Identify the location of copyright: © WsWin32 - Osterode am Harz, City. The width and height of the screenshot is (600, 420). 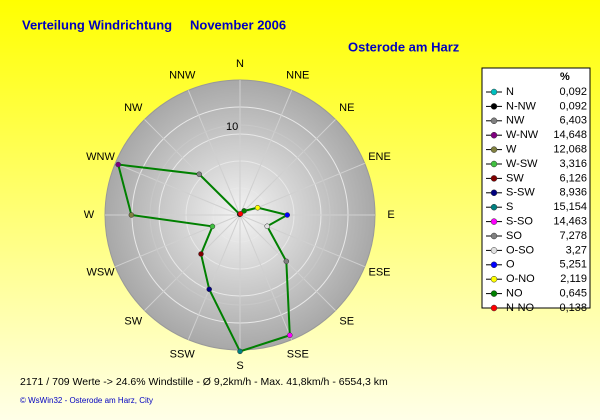
(86, 400).